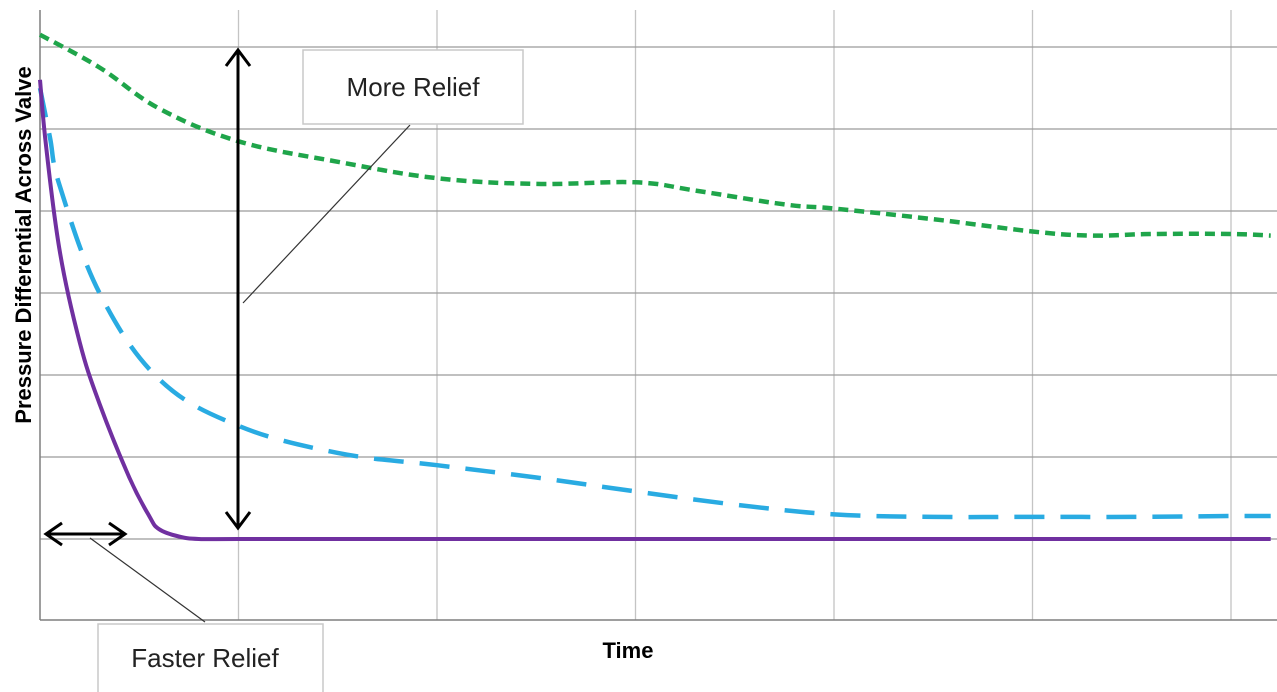  I want to click on more-relief-box, so click(413, 87).